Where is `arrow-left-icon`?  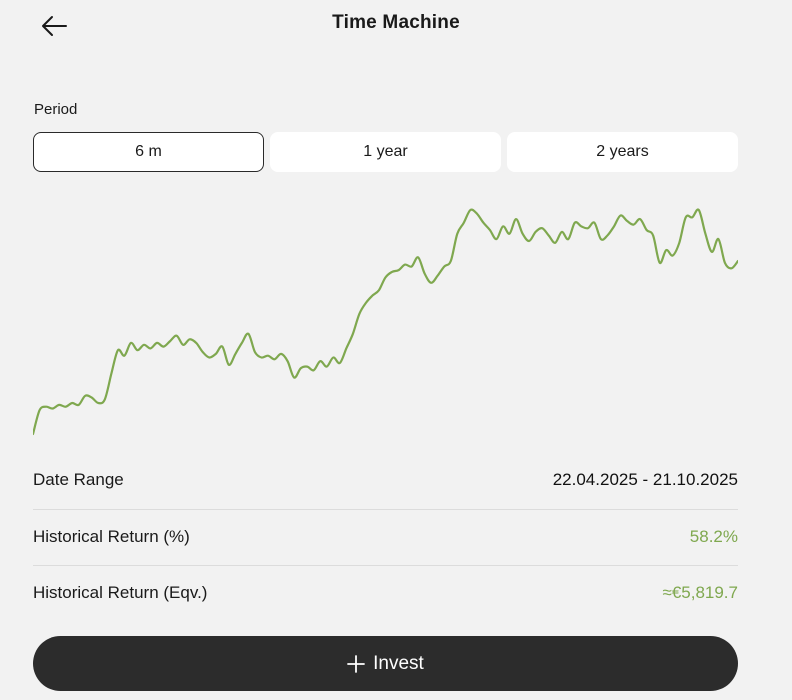 arrow-left-icon is located at coordinates (54, 26).